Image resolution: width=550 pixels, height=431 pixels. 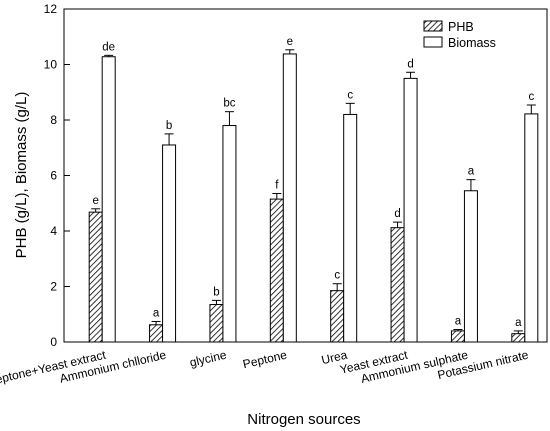 What do you see at coordinates (53, 176) in the screenshot?
I see `y-tick-label: 6` at bounding box center [53, 176].